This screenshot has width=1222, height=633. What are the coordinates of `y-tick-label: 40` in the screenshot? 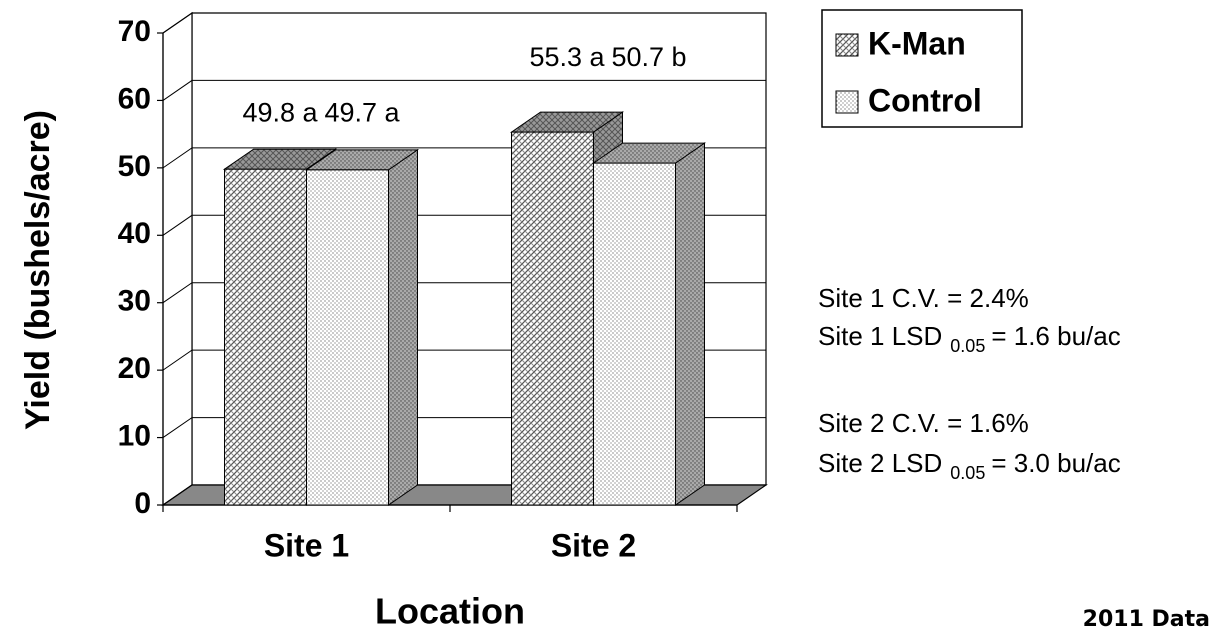 It's located at (134, 233).